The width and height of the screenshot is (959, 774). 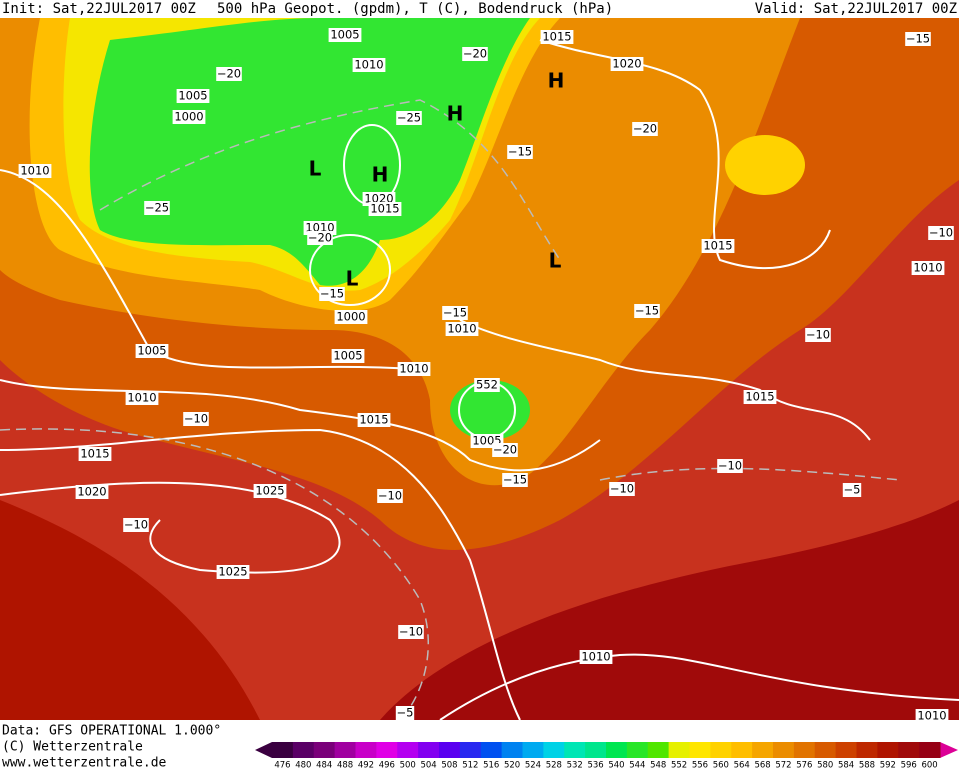 I want to click on colorbar-label: 592, so click(x=888, y=766).